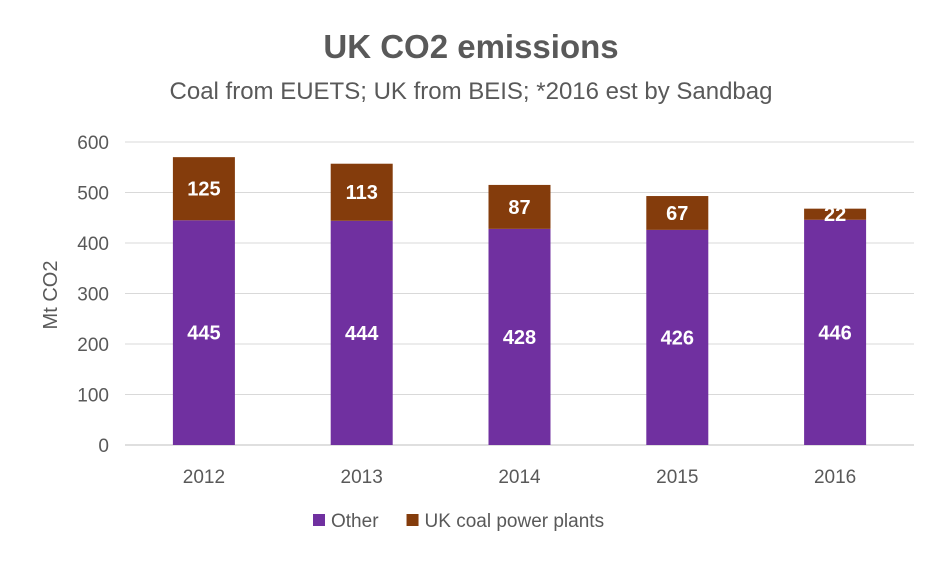  I want to click on chart-title: UK CO2 emissions, so click(470, 46).